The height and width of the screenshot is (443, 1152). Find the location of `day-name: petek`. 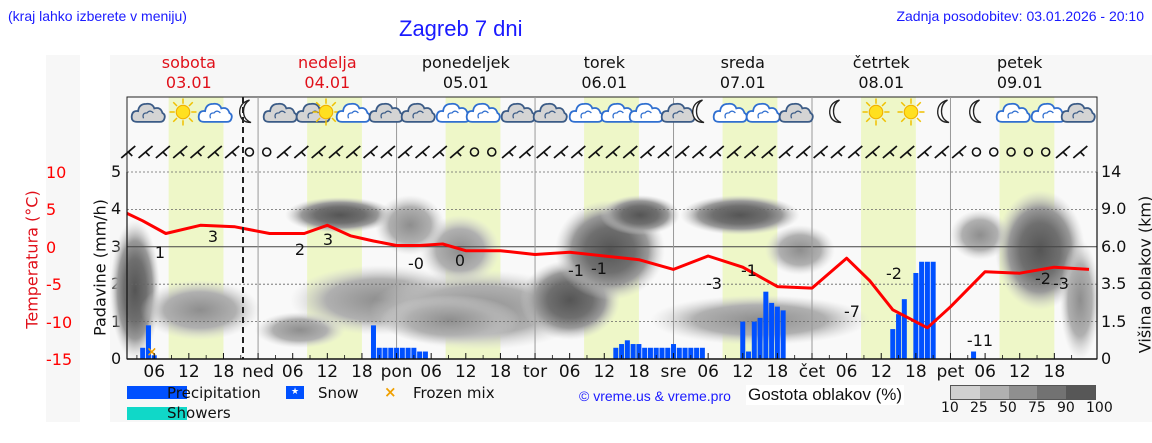

day-name: petek is located at coordinates (1020, 62).